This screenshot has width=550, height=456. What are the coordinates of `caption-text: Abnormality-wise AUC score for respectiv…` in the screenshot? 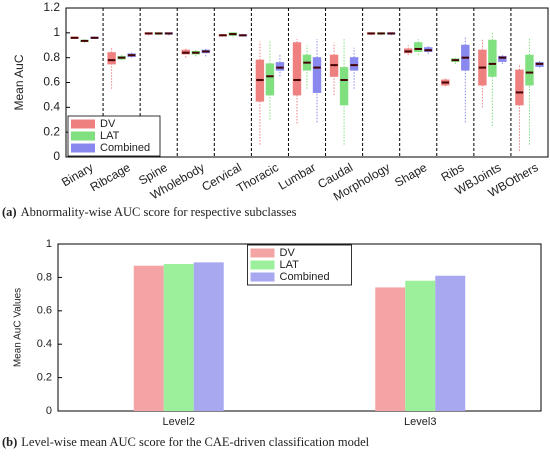 It's located at (159, 212).